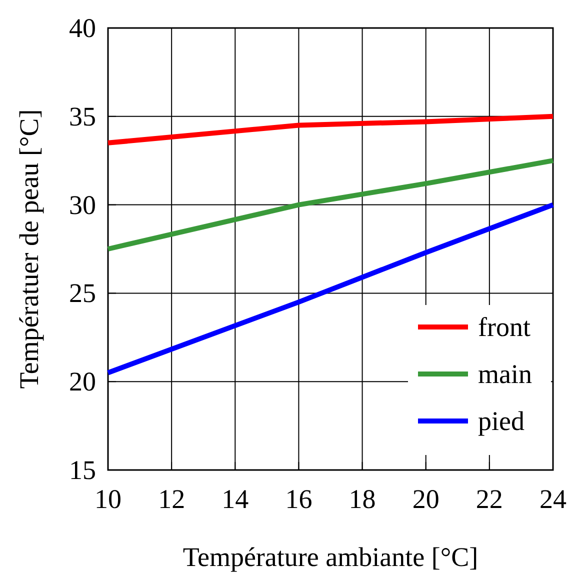  What do you see at coordinates (504, 327) in the screenshot?
I see `legend-label: front` at bounding box center [504, 327].